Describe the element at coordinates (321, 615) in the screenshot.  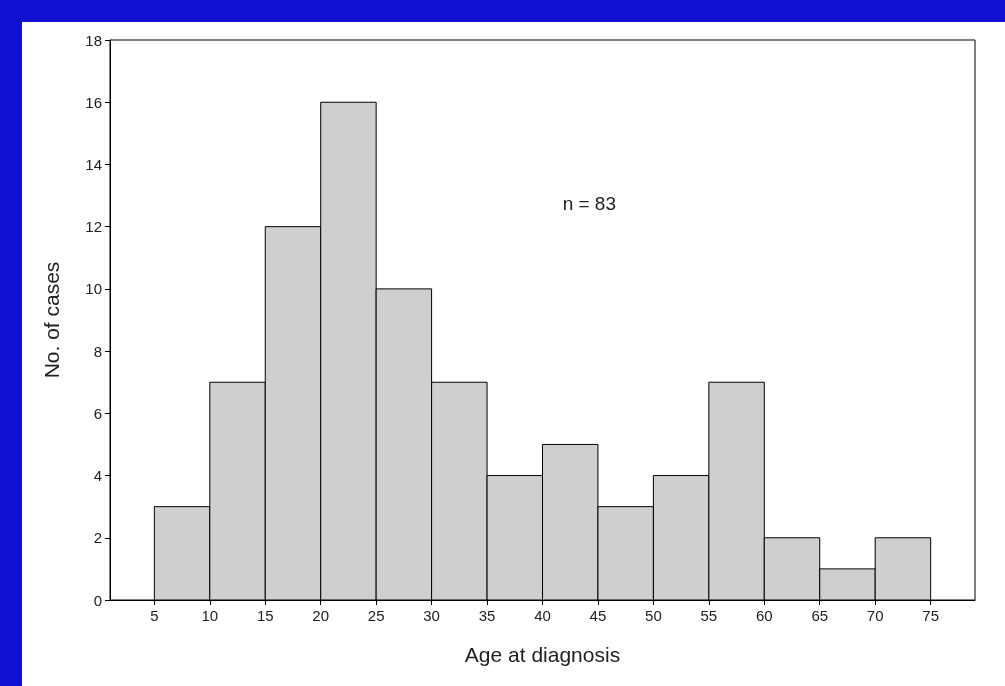
I see `x-tick-label: 20` at that location.